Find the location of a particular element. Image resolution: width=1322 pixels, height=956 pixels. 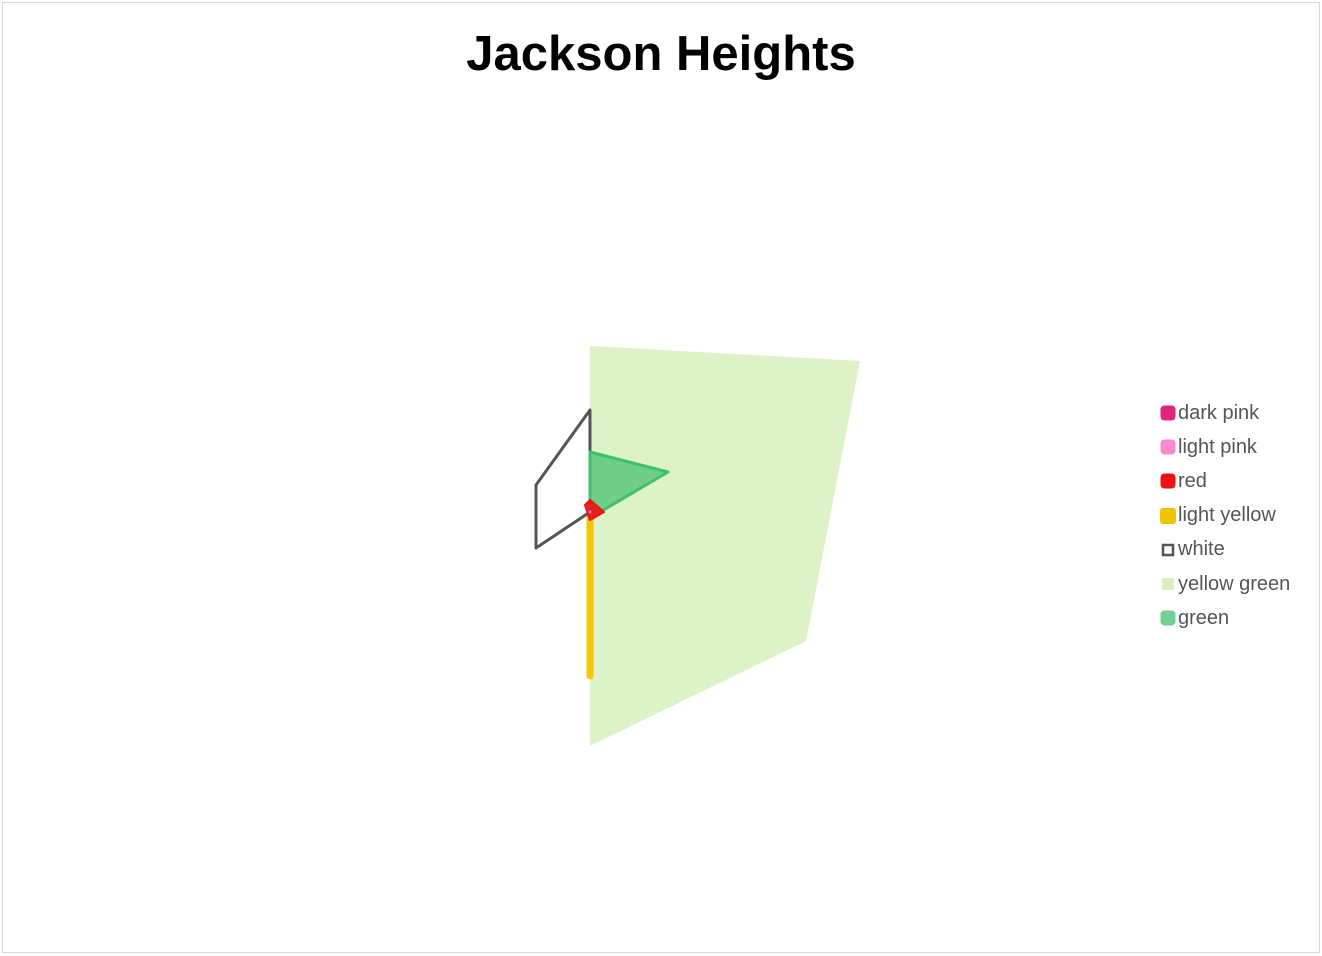

legend-label: dark pink is located at coordinates (1219, 412).